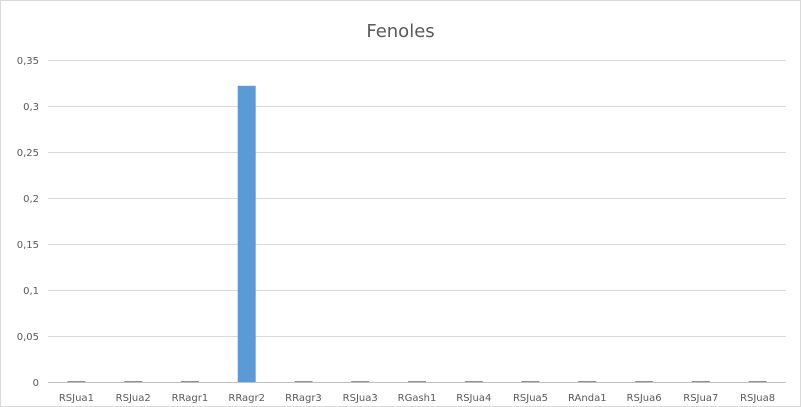 The width and height of the screenshot is (801, 407). Describe the element at coordinates (31, 291) in the screenshot. I see `y-tick-label: 0,1` at that location.